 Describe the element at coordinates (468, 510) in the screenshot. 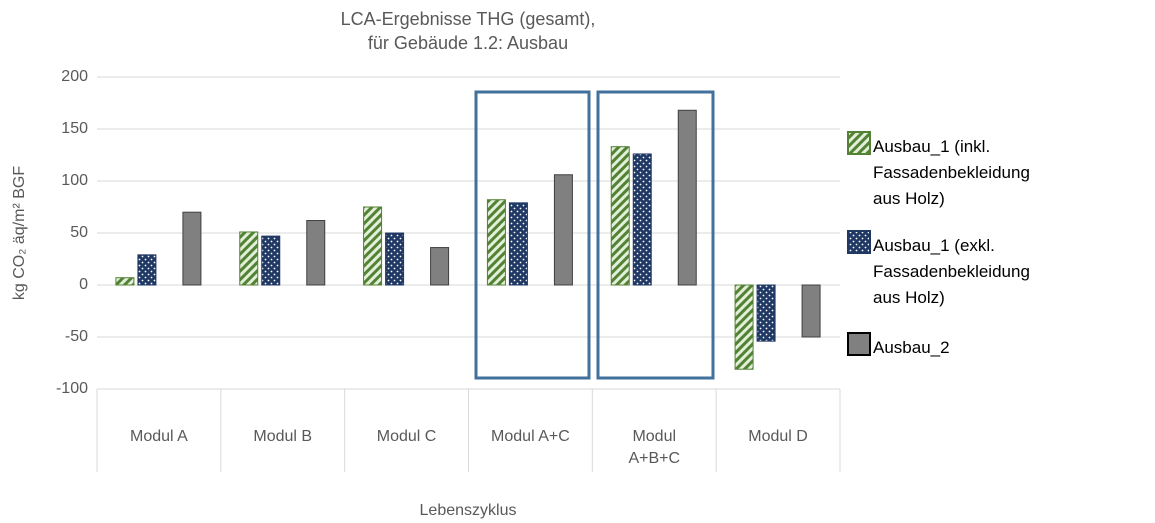

I see `x-axis-label: Lebenszyklus` at that location.